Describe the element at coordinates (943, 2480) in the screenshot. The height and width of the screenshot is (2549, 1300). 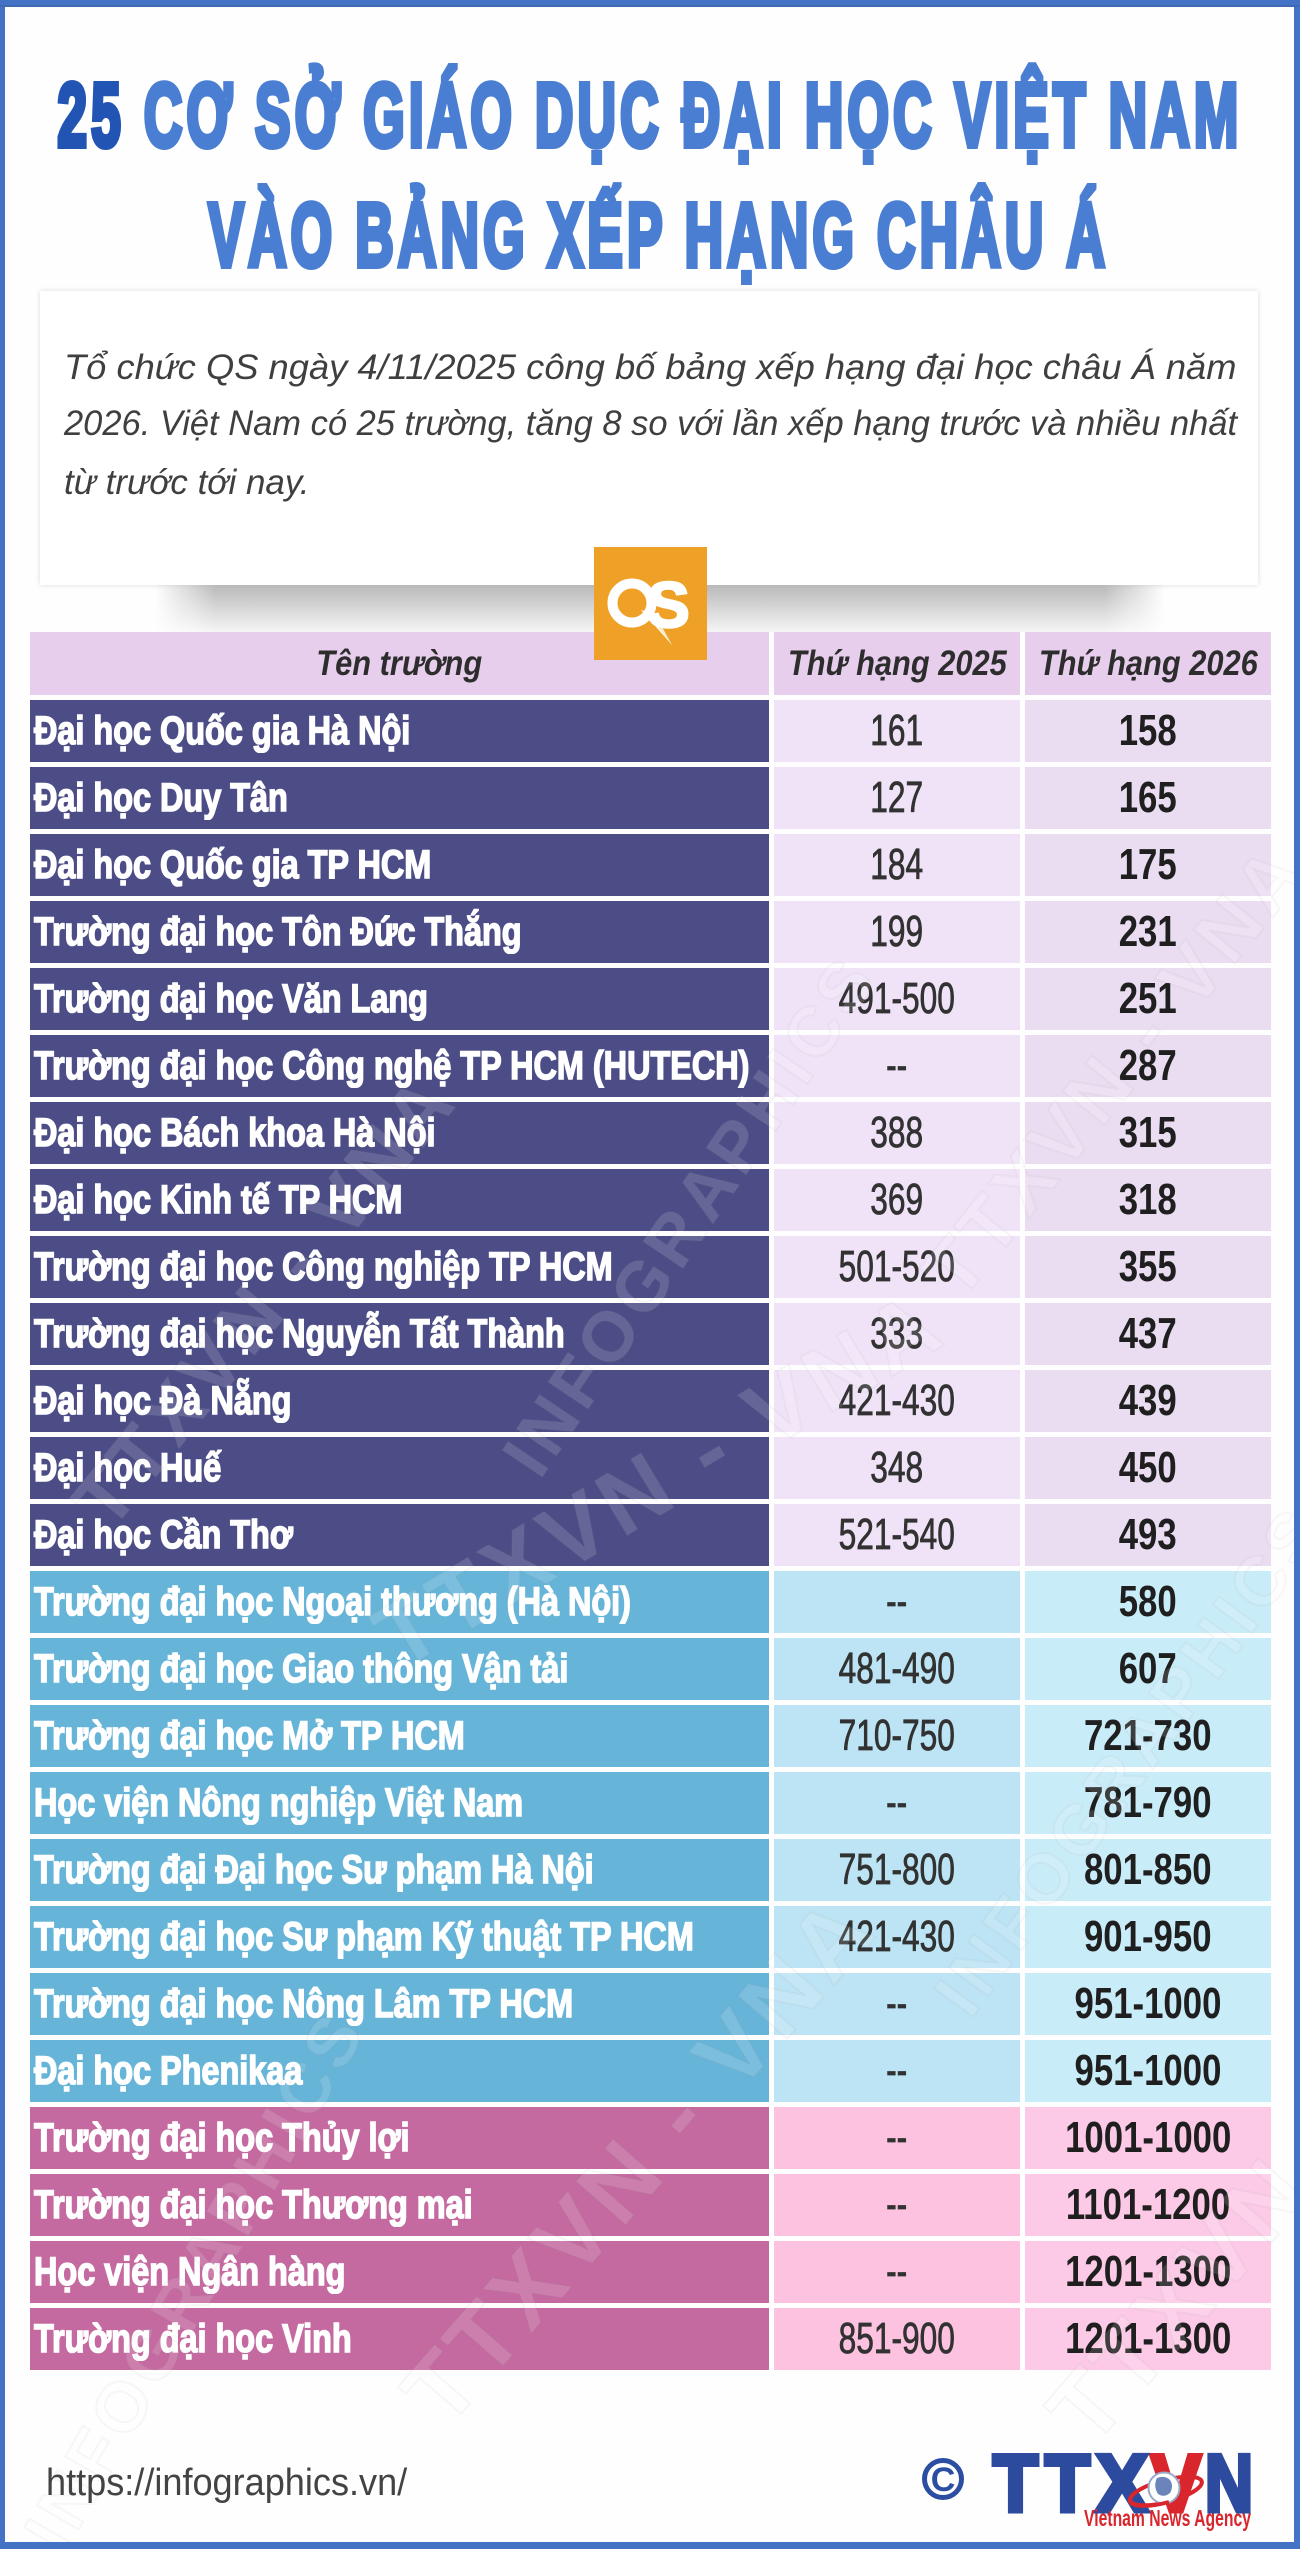
I see `svg-text: C` at that location.